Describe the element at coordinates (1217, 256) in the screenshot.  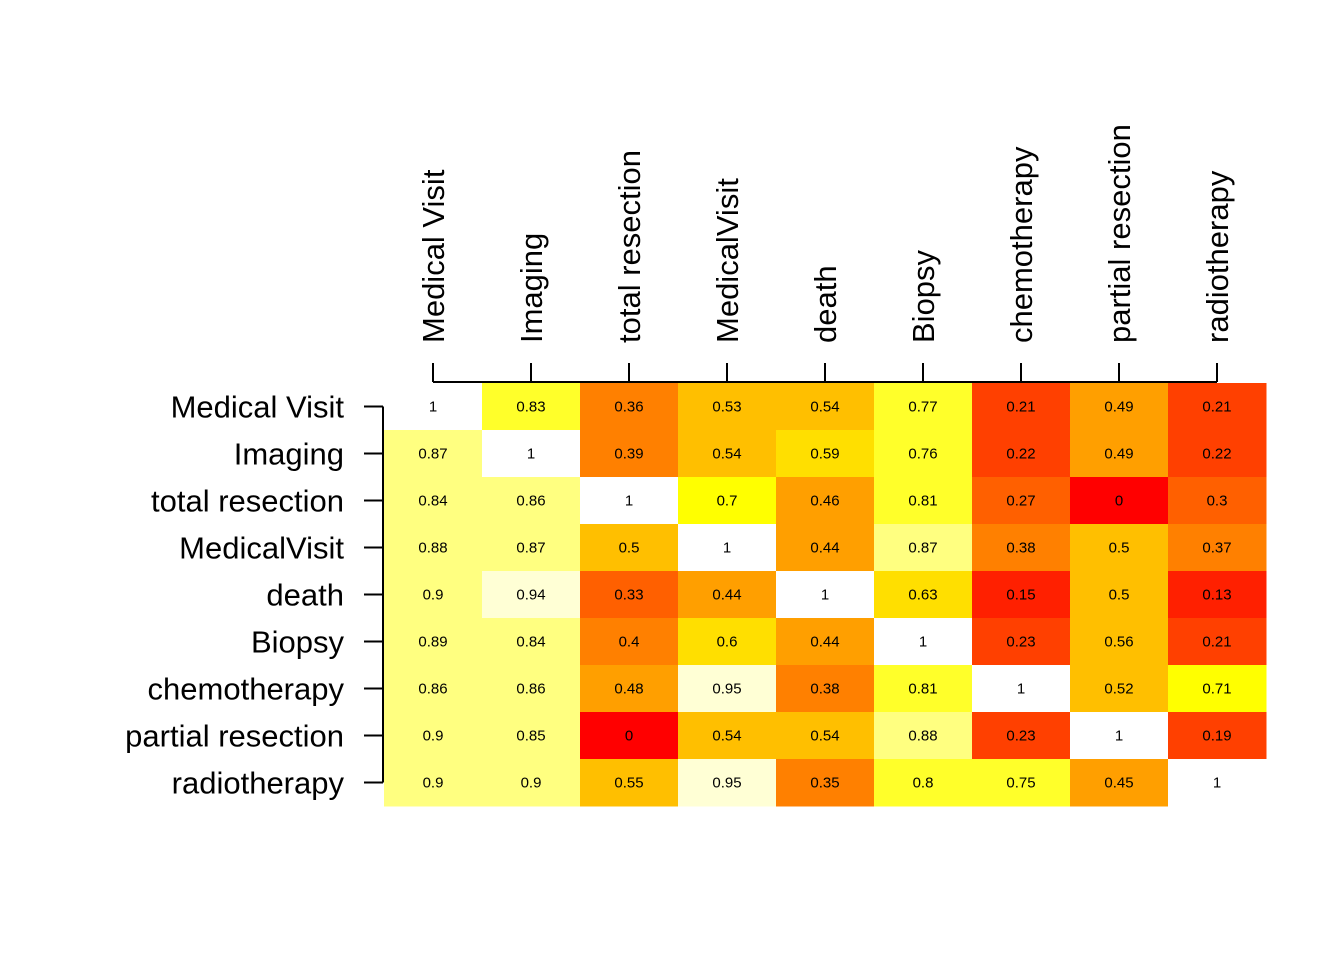
I see `column-label: radiotherapy` at that location.